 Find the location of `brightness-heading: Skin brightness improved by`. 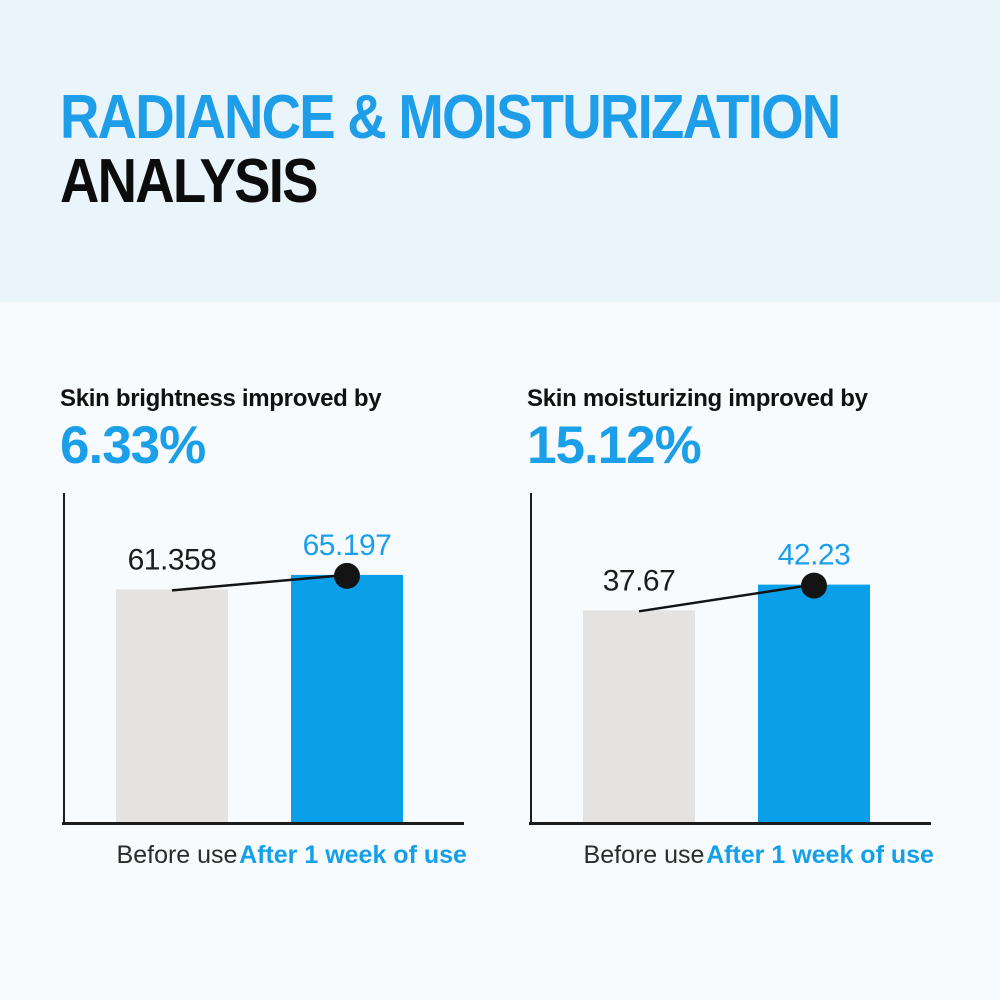

brightness-heading: Skin brightness improved by is located at coordinates (221, 398).